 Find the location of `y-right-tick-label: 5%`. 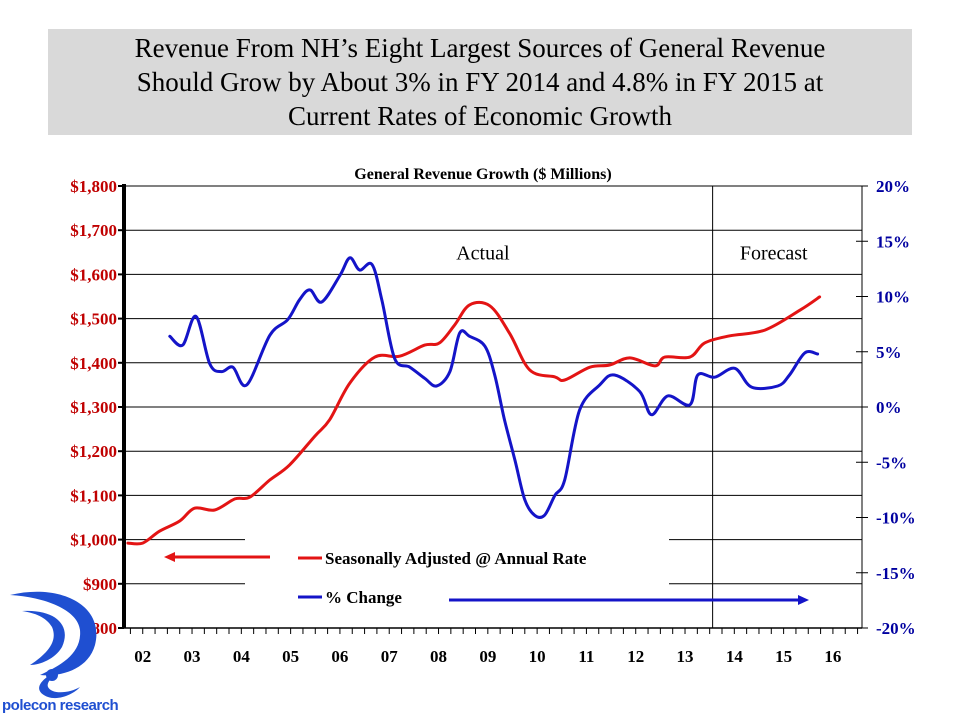

y-right-tick-label: 5% is located at coordinates (889, 352).